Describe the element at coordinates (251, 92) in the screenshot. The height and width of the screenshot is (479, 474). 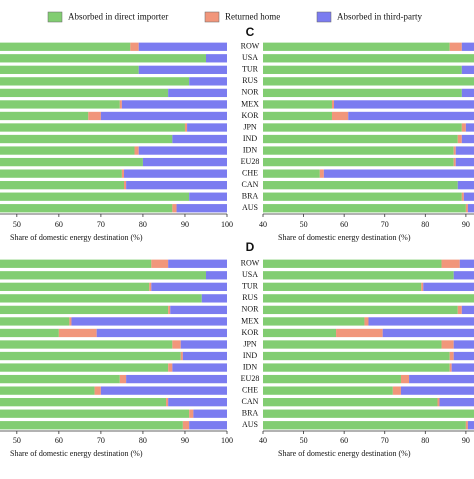
I see `category-label: NOR` at that location.